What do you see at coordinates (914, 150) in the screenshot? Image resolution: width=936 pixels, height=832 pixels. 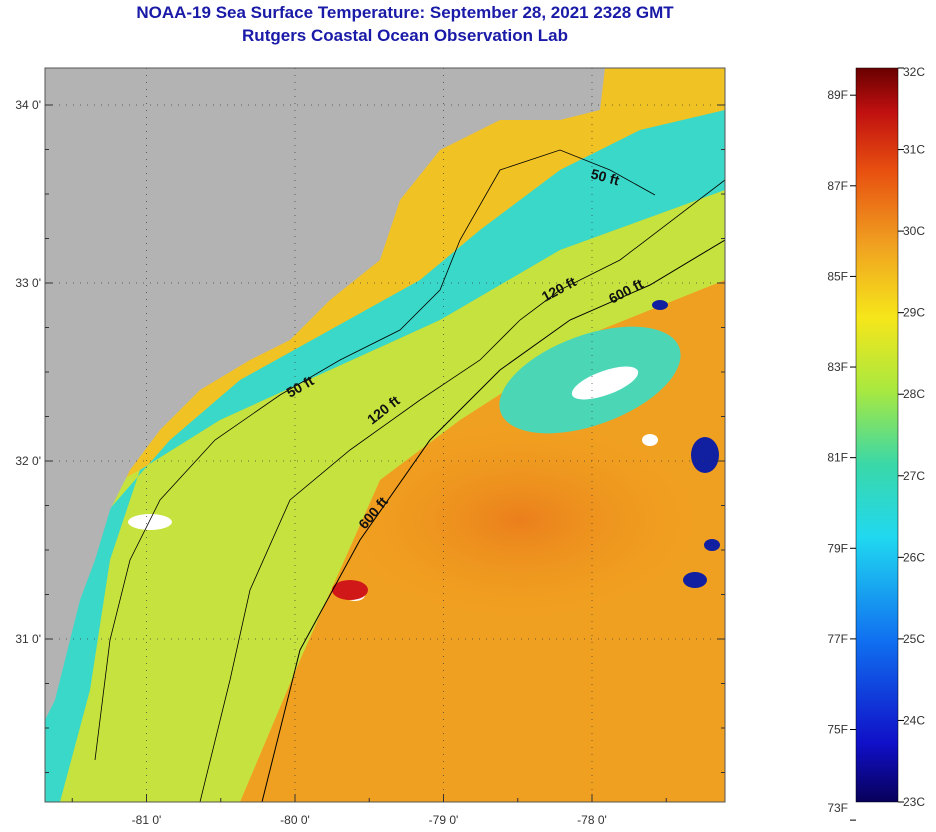 I see `celsius-label: 31C` at bounding box center [914, 150].